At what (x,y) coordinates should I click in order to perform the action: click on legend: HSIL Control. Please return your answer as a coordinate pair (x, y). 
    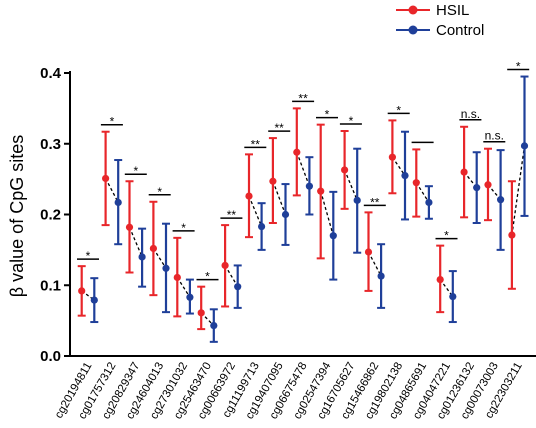
    Looking at the image, I should click on (440, 20).